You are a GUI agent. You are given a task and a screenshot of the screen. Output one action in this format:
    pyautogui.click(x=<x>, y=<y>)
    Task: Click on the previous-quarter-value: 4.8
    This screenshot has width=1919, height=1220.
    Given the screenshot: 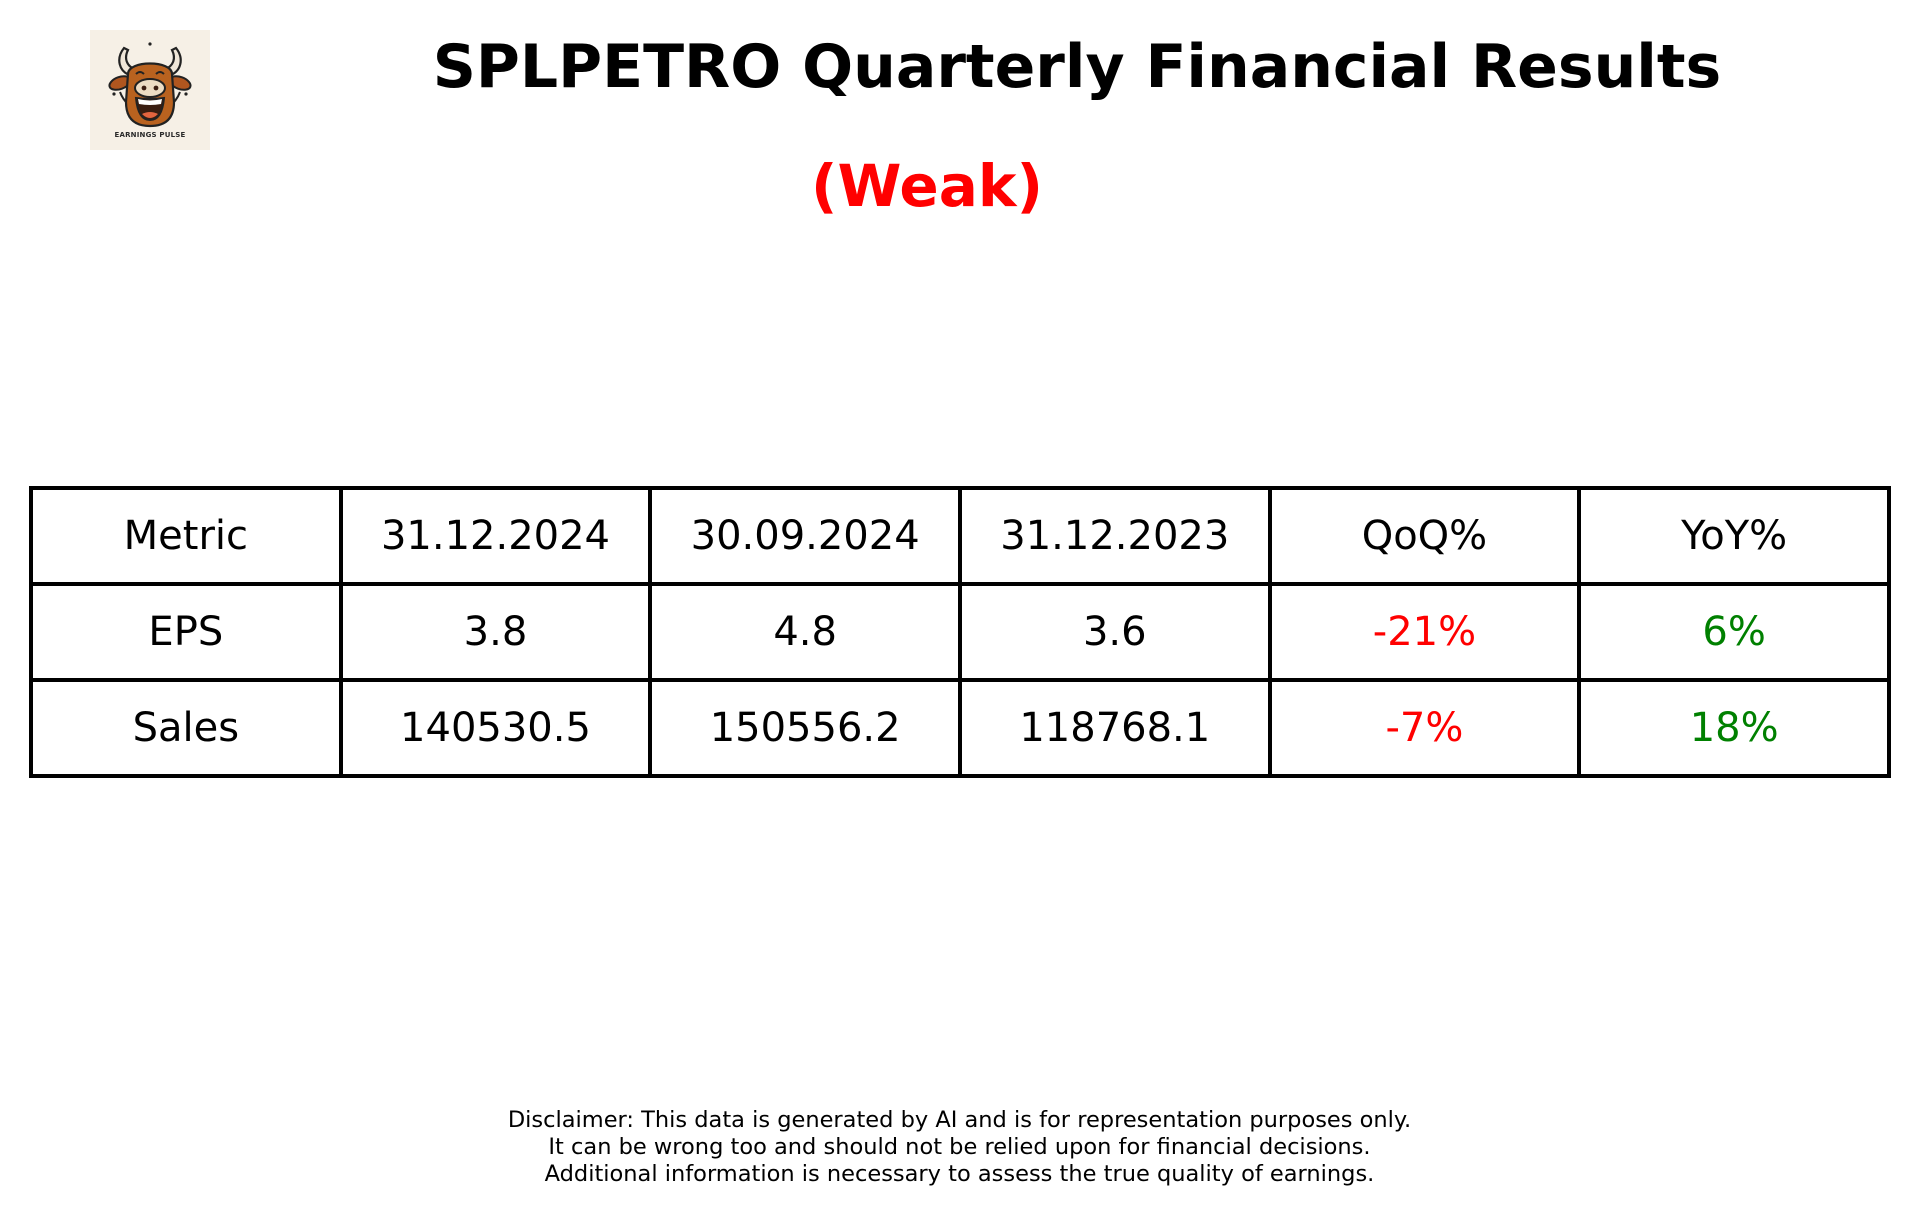 What is the action you would take?
    pyautogui.click(x=805, y=632)
    